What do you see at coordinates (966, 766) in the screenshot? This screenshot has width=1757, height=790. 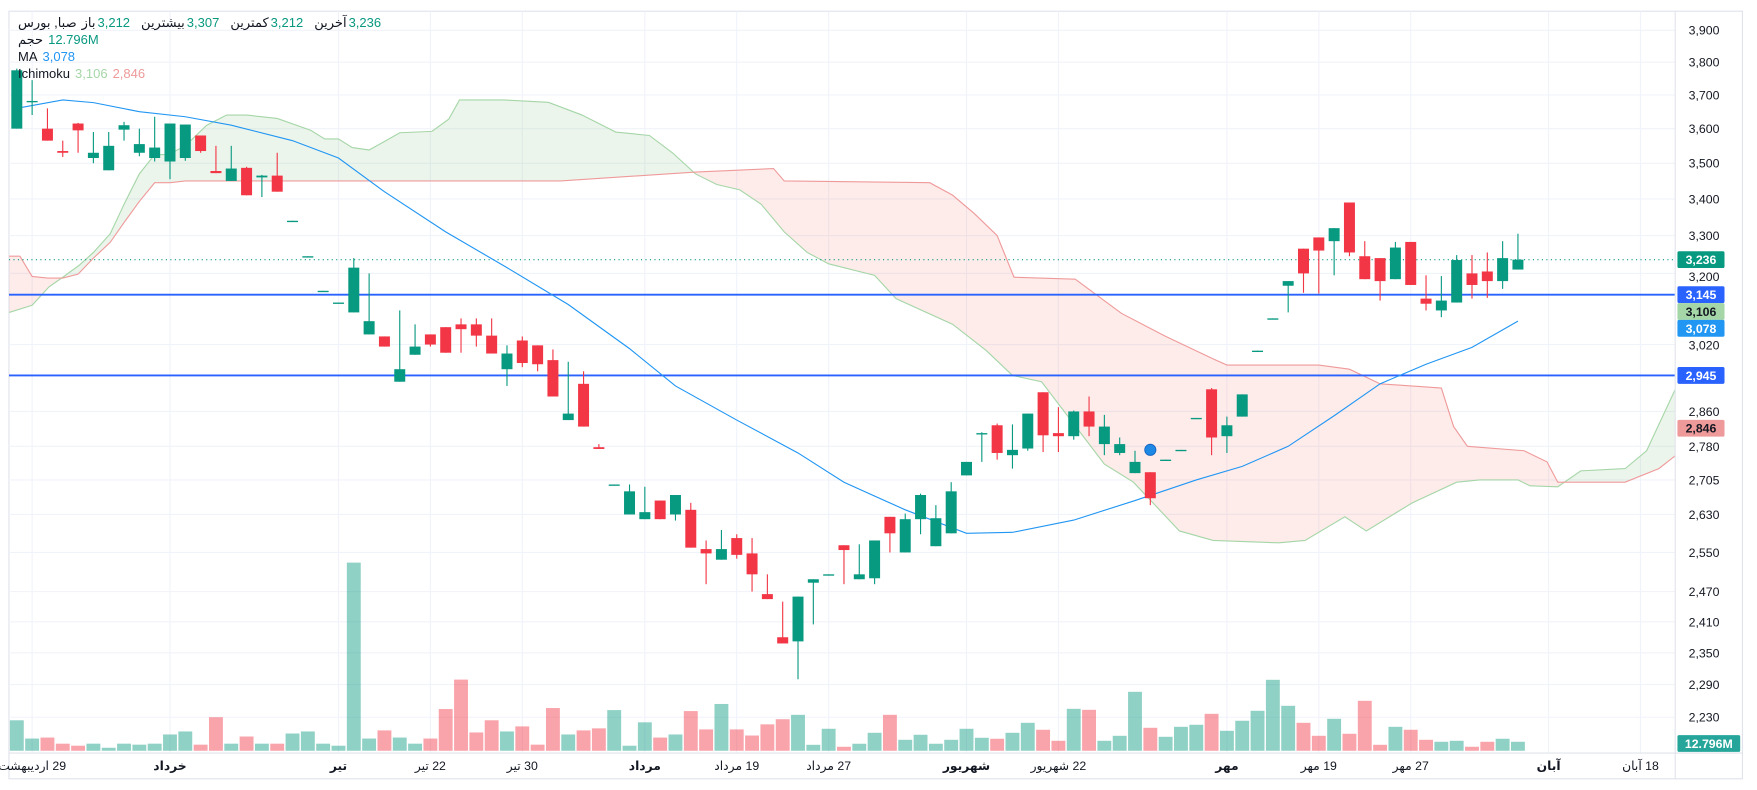 I see `date-tick-label: شهریور` at bounding box center [966, 766].